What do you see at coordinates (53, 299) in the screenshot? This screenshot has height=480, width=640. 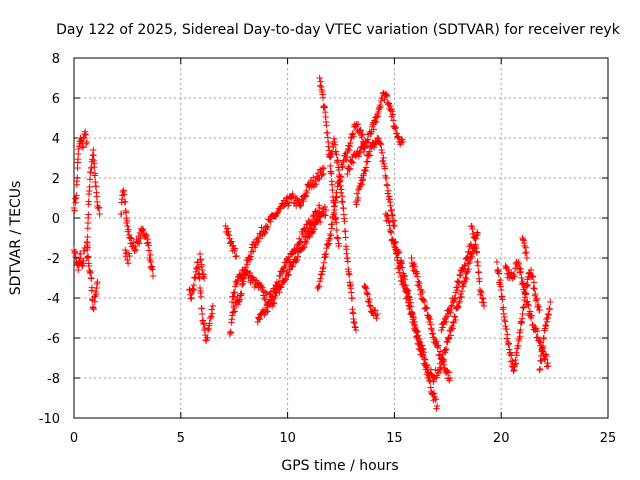 I see `y-tick-label: -4` at bounding box center [53, 299].